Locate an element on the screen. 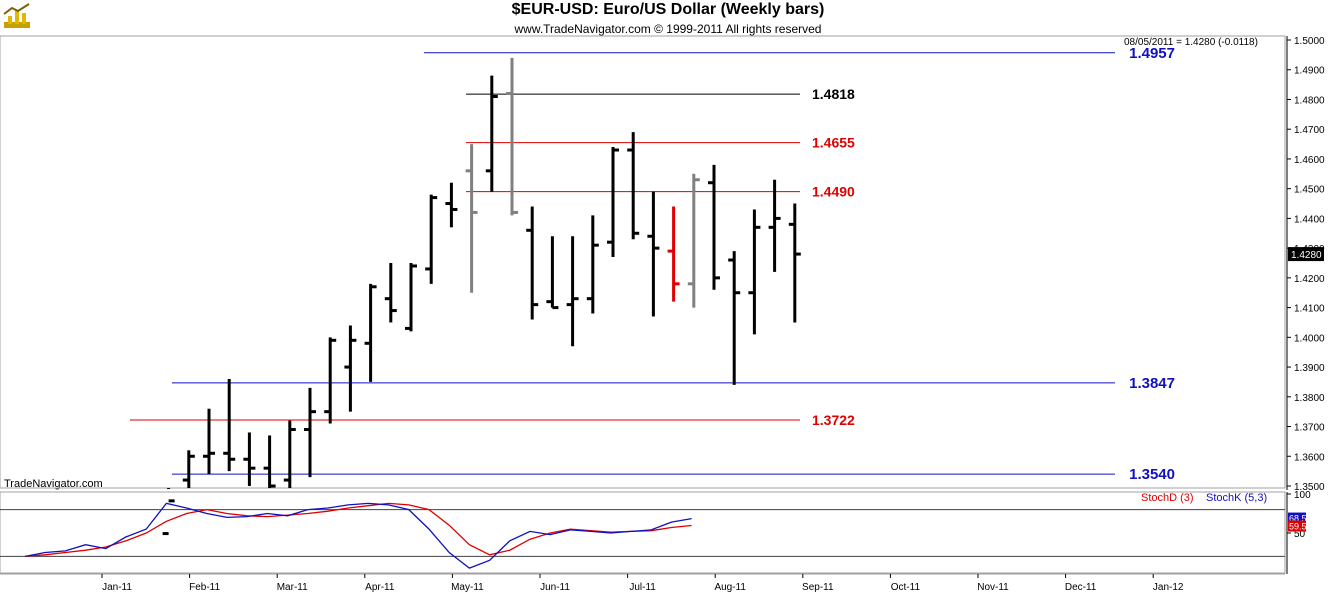  y-tick-label: 1.4400 is located at coordinates (1309, 219).